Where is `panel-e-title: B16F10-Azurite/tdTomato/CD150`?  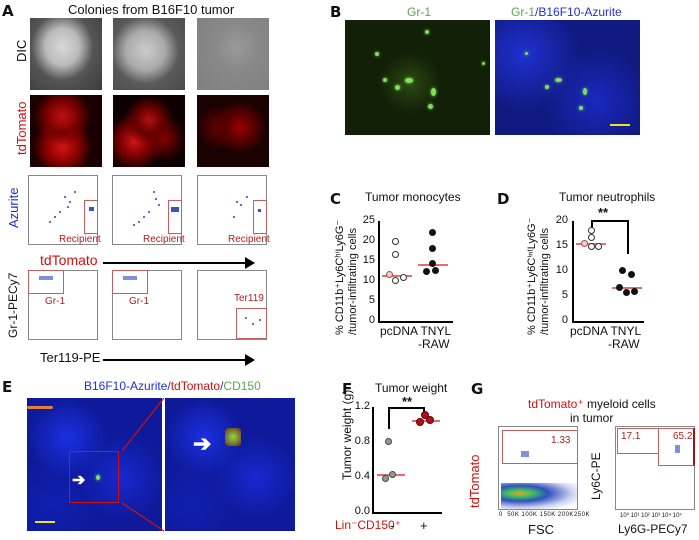 panel-e-title: B16F10-Azurite/tdTomato/CD150 is located at coordinates (172, 386).